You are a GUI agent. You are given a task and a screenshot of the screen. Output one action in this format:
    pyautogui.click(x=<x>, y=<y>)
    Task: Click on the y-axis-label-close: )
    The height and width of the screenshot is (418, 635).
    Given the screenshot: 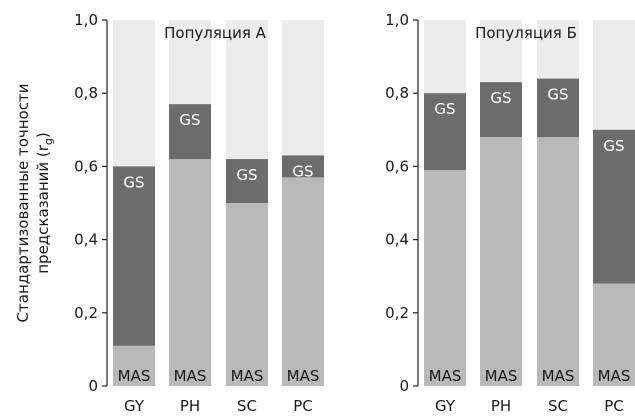 What is the action you would take?
    pyautogui.click(x=43, y=135)
    